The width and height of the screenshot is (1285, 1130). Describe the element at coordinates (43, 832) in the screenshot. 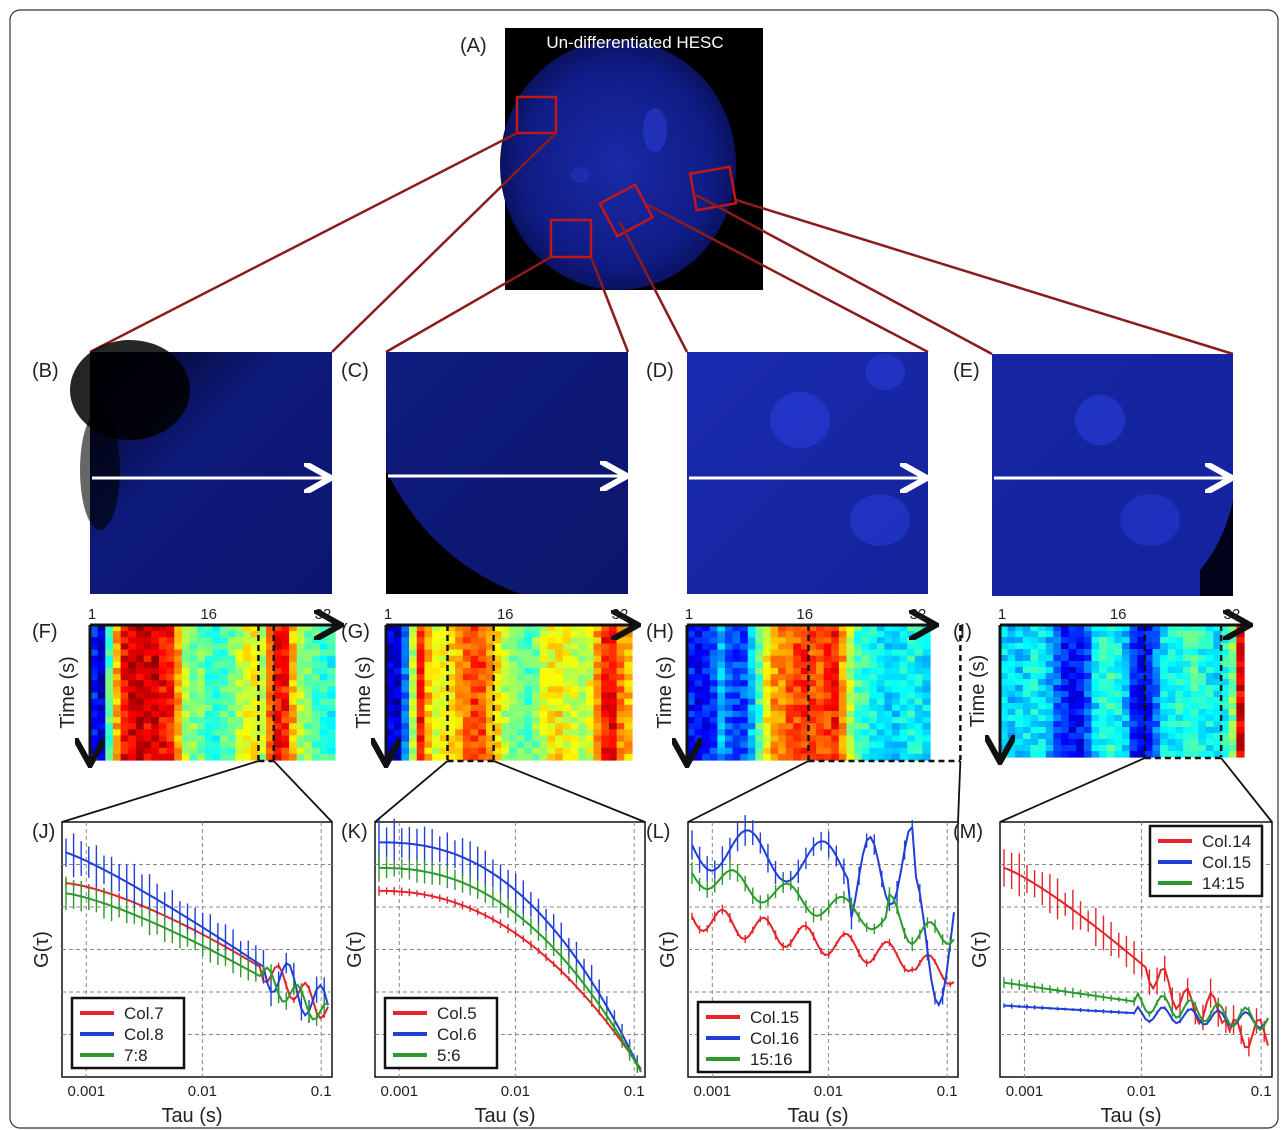

I see `panel-label: (J)` at that location.